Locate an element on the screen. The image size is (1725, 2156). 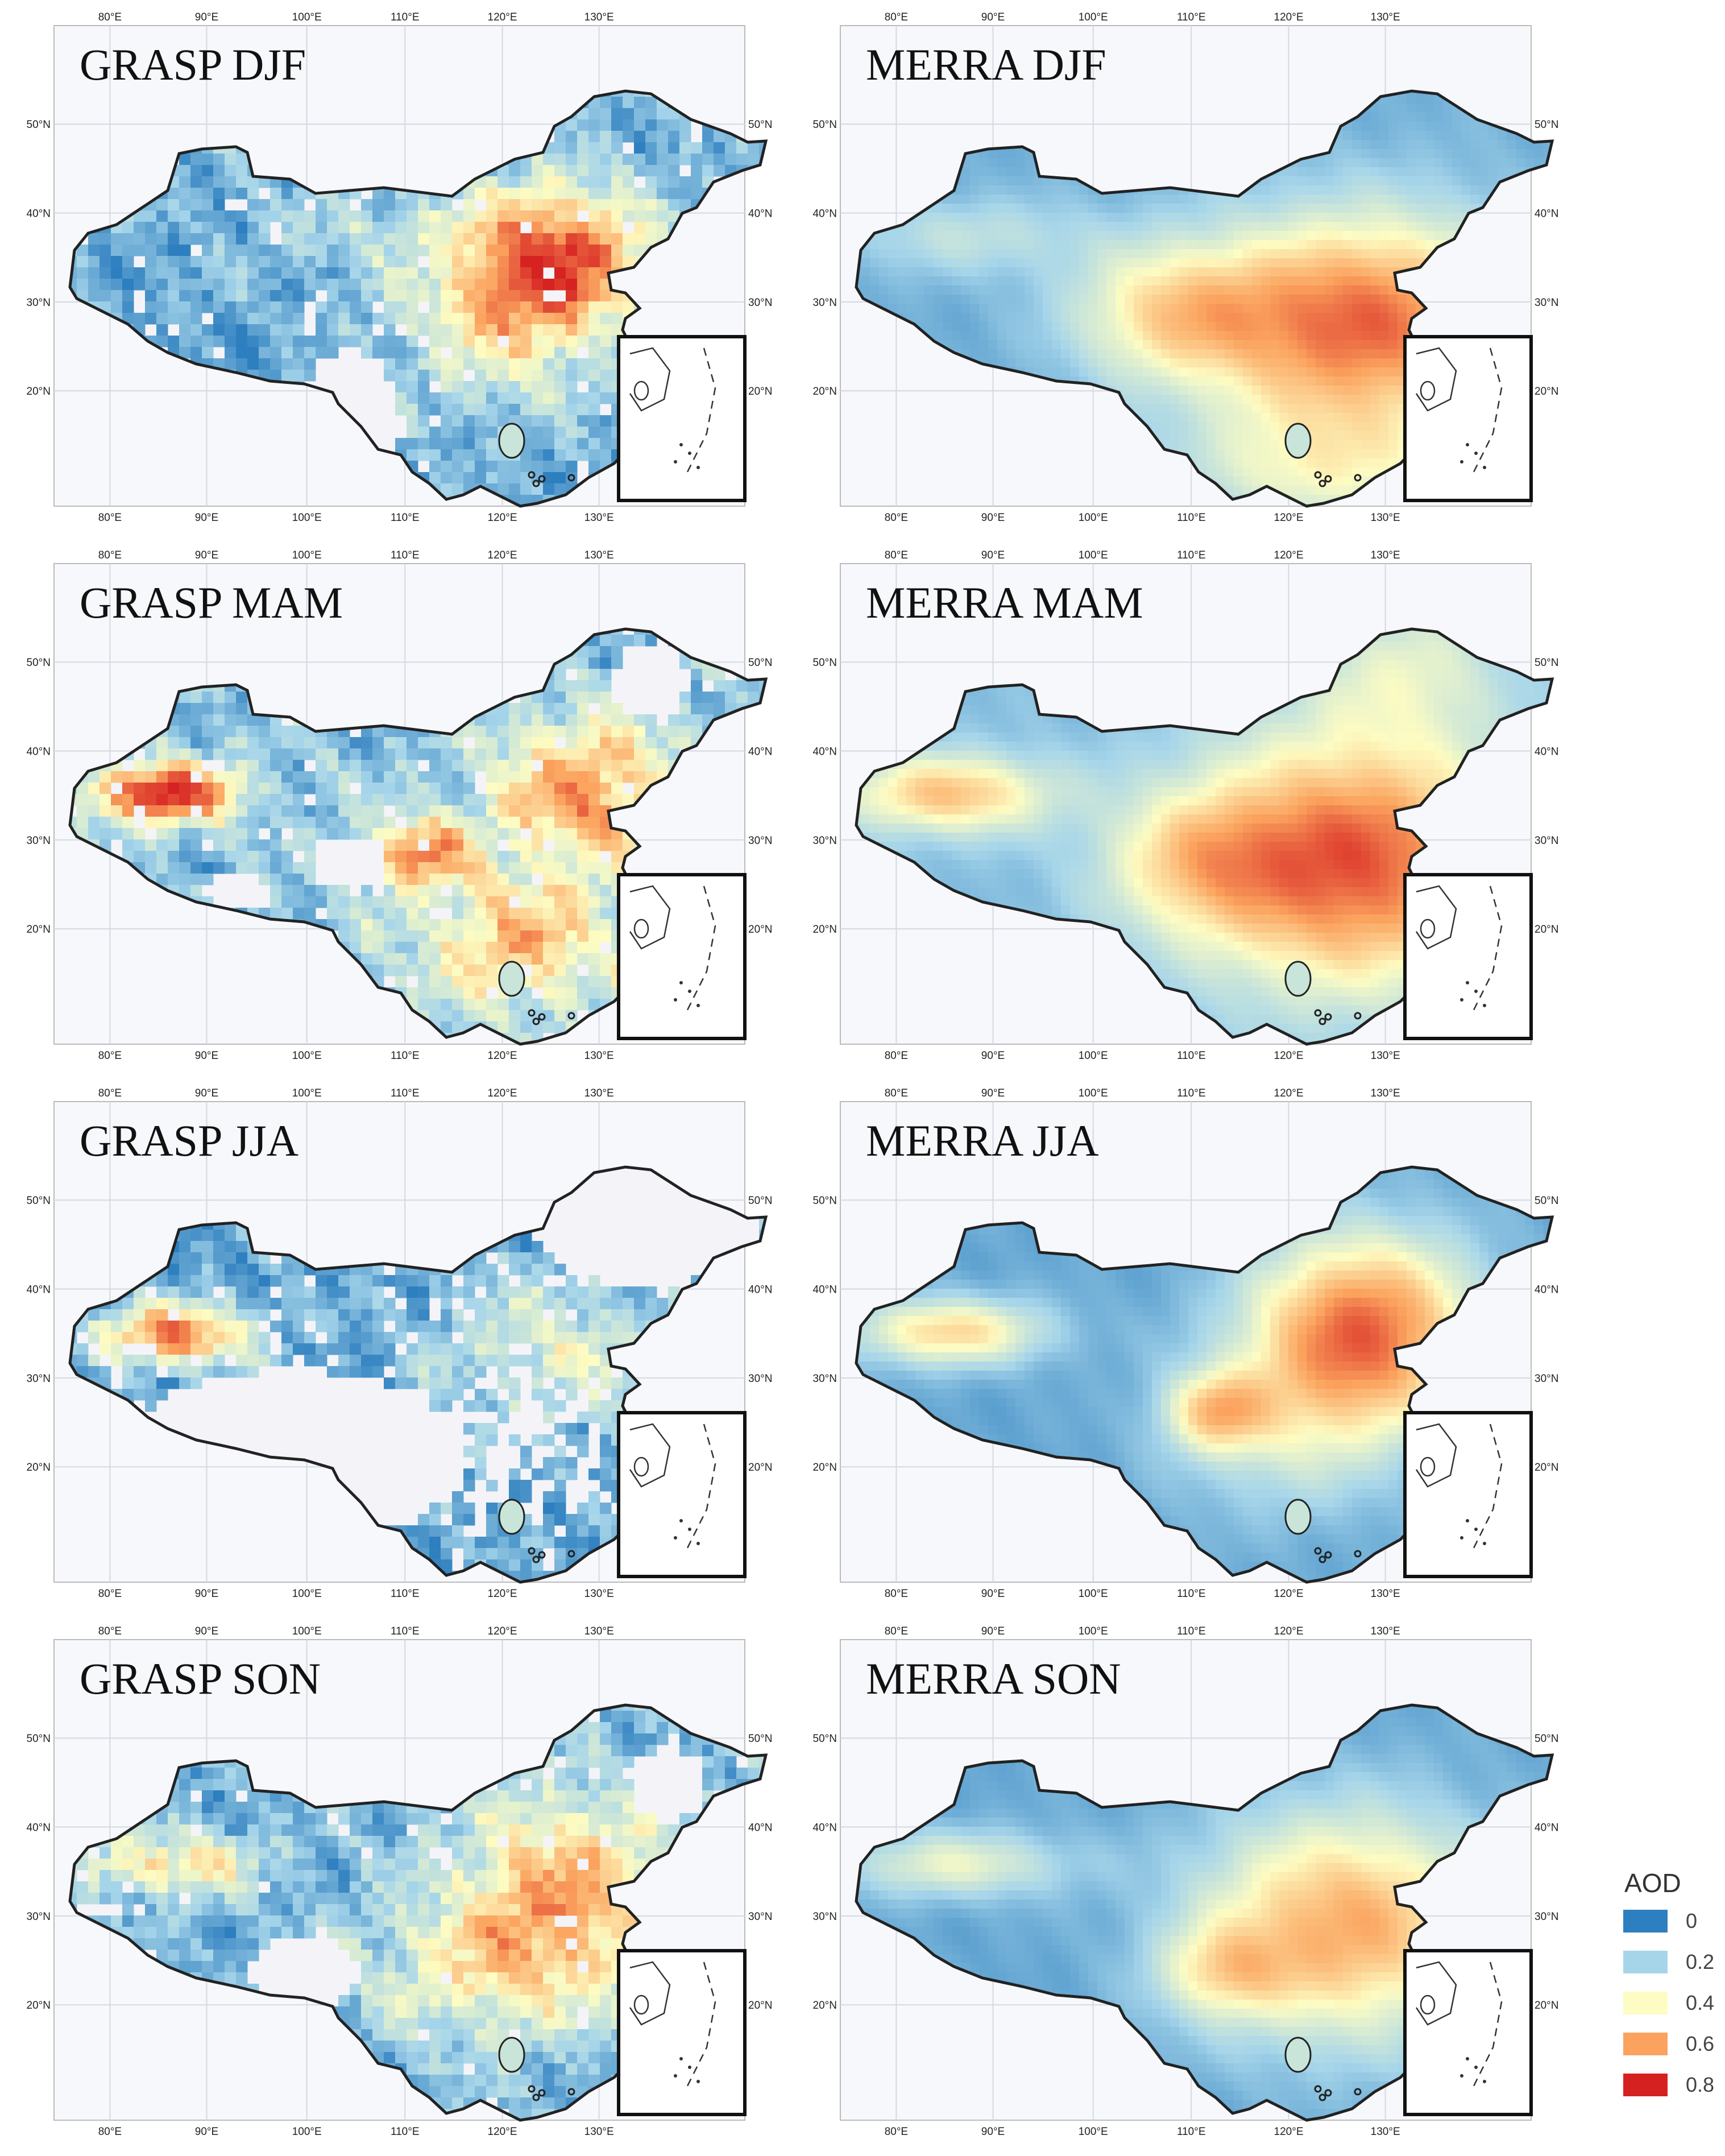
lat-tick-right: 50°N is located at coordinates (1546, 125).